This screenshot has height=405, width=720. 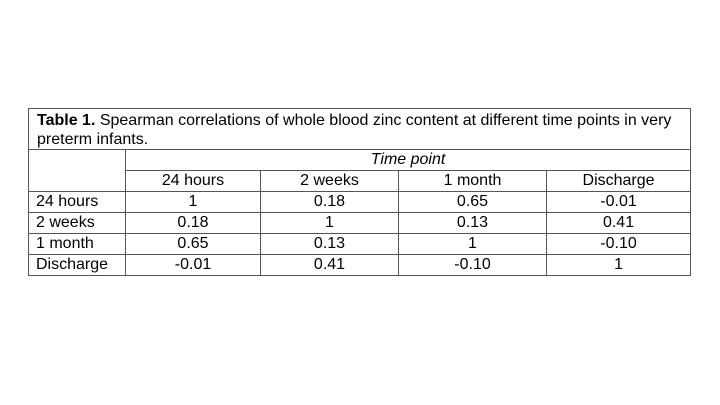 What do you see at coordinates (408, 160) in the screenshot?
I see `time-point-header: Time point` at bounding box center [408, 160].